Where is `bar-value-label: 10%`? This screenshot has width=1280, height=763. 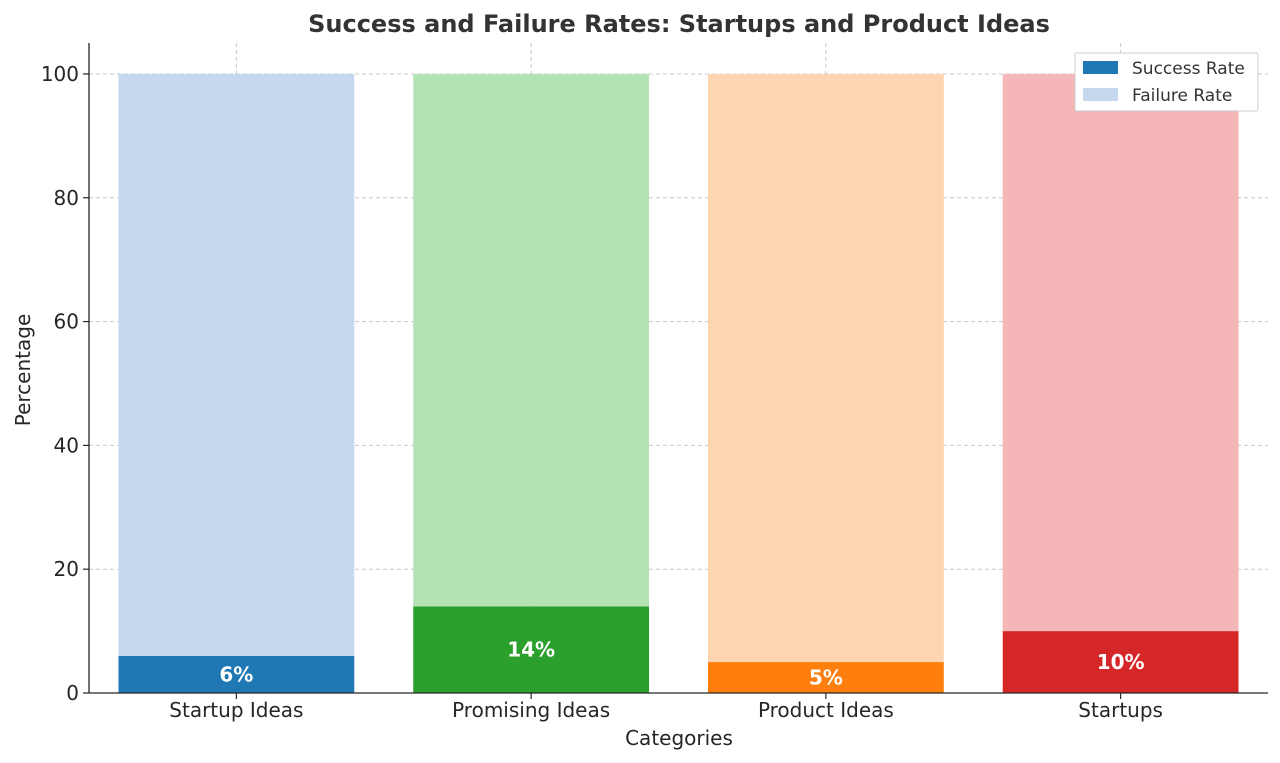
bar-value-label: 10% is located at coordinates (1121, 662).